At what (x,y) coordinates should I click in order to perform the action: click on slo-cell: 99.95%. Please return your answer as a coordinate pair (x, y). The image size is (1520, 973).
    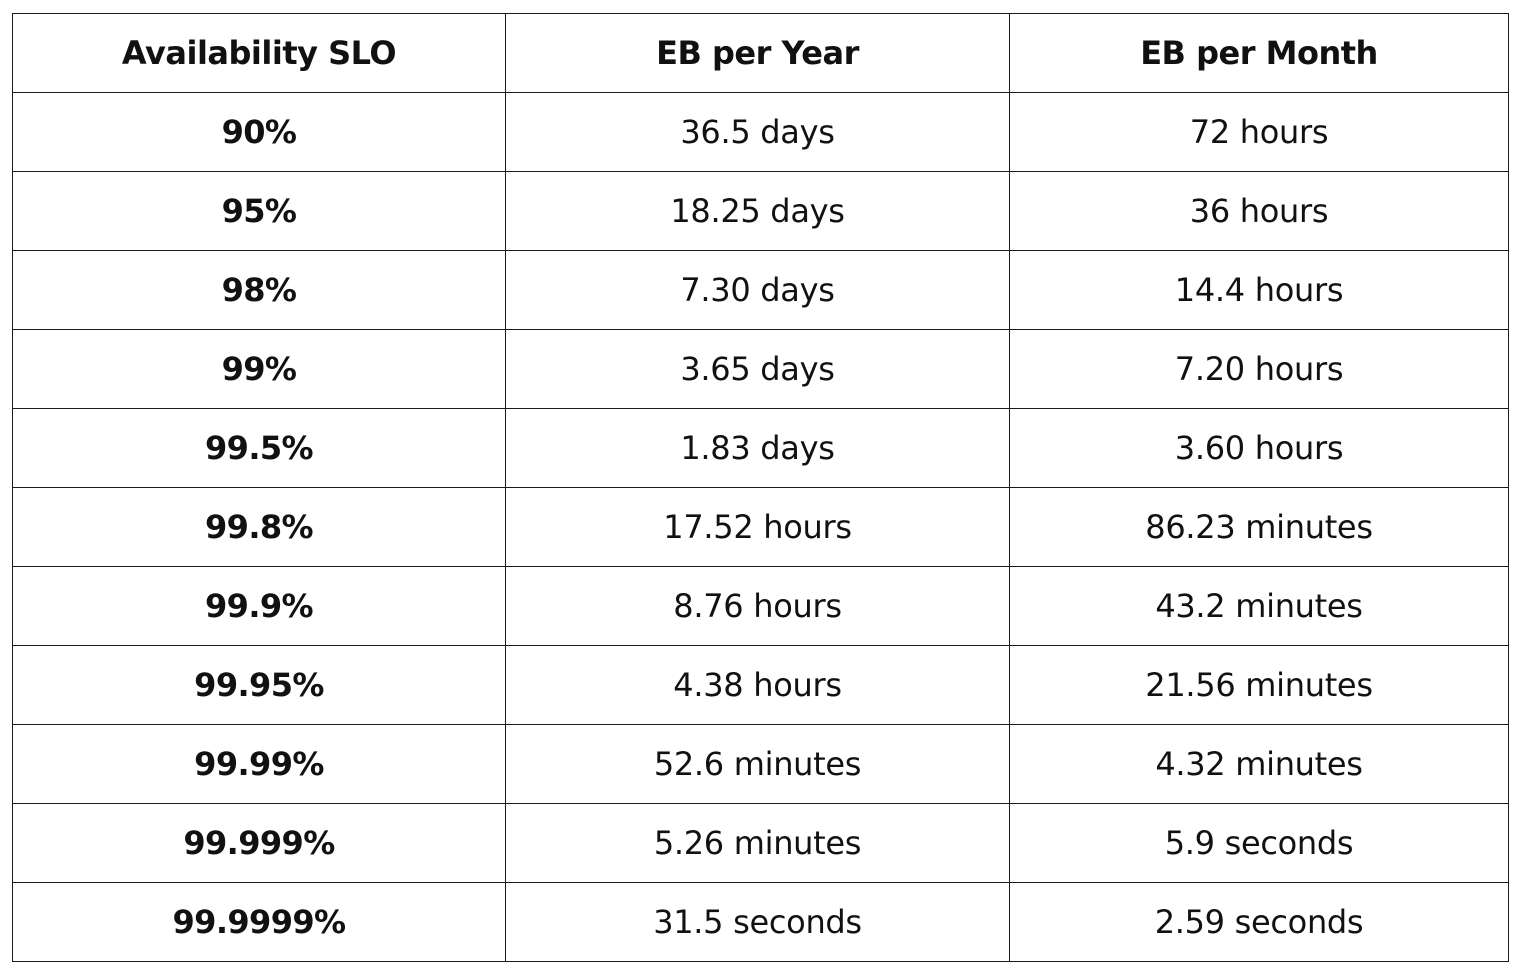
    Looking at the image, I should click on (259, 685).